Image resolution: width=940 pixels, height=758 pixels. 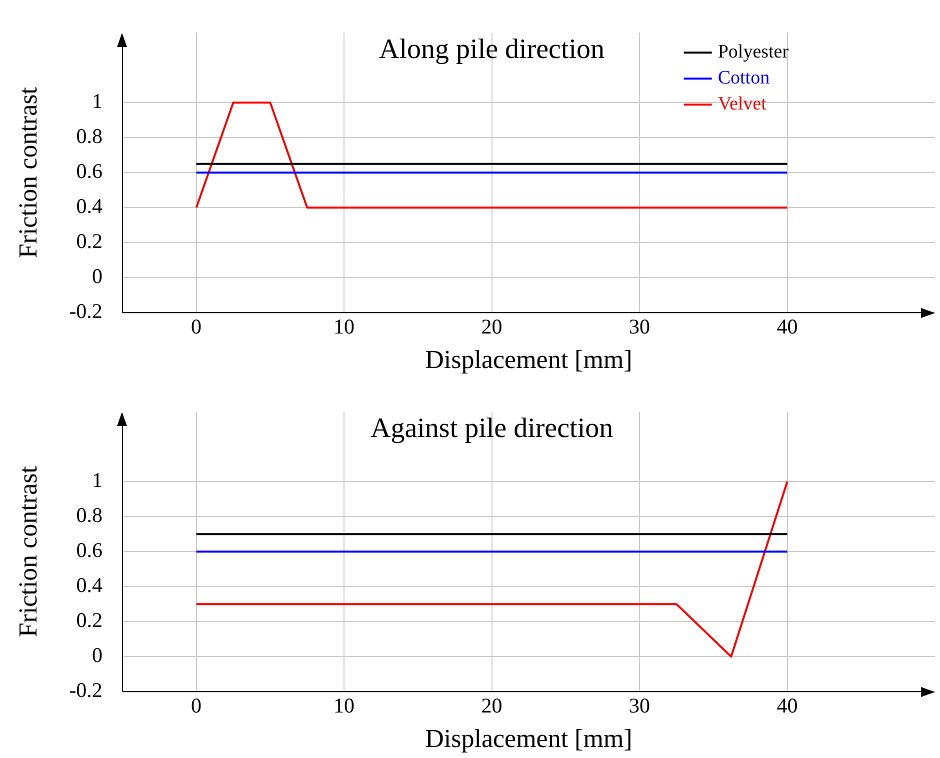 What do you see at coordinates (754, 52) in the screenshot?
I see `legend-label: Polyester` at bounding box center [754, 52].